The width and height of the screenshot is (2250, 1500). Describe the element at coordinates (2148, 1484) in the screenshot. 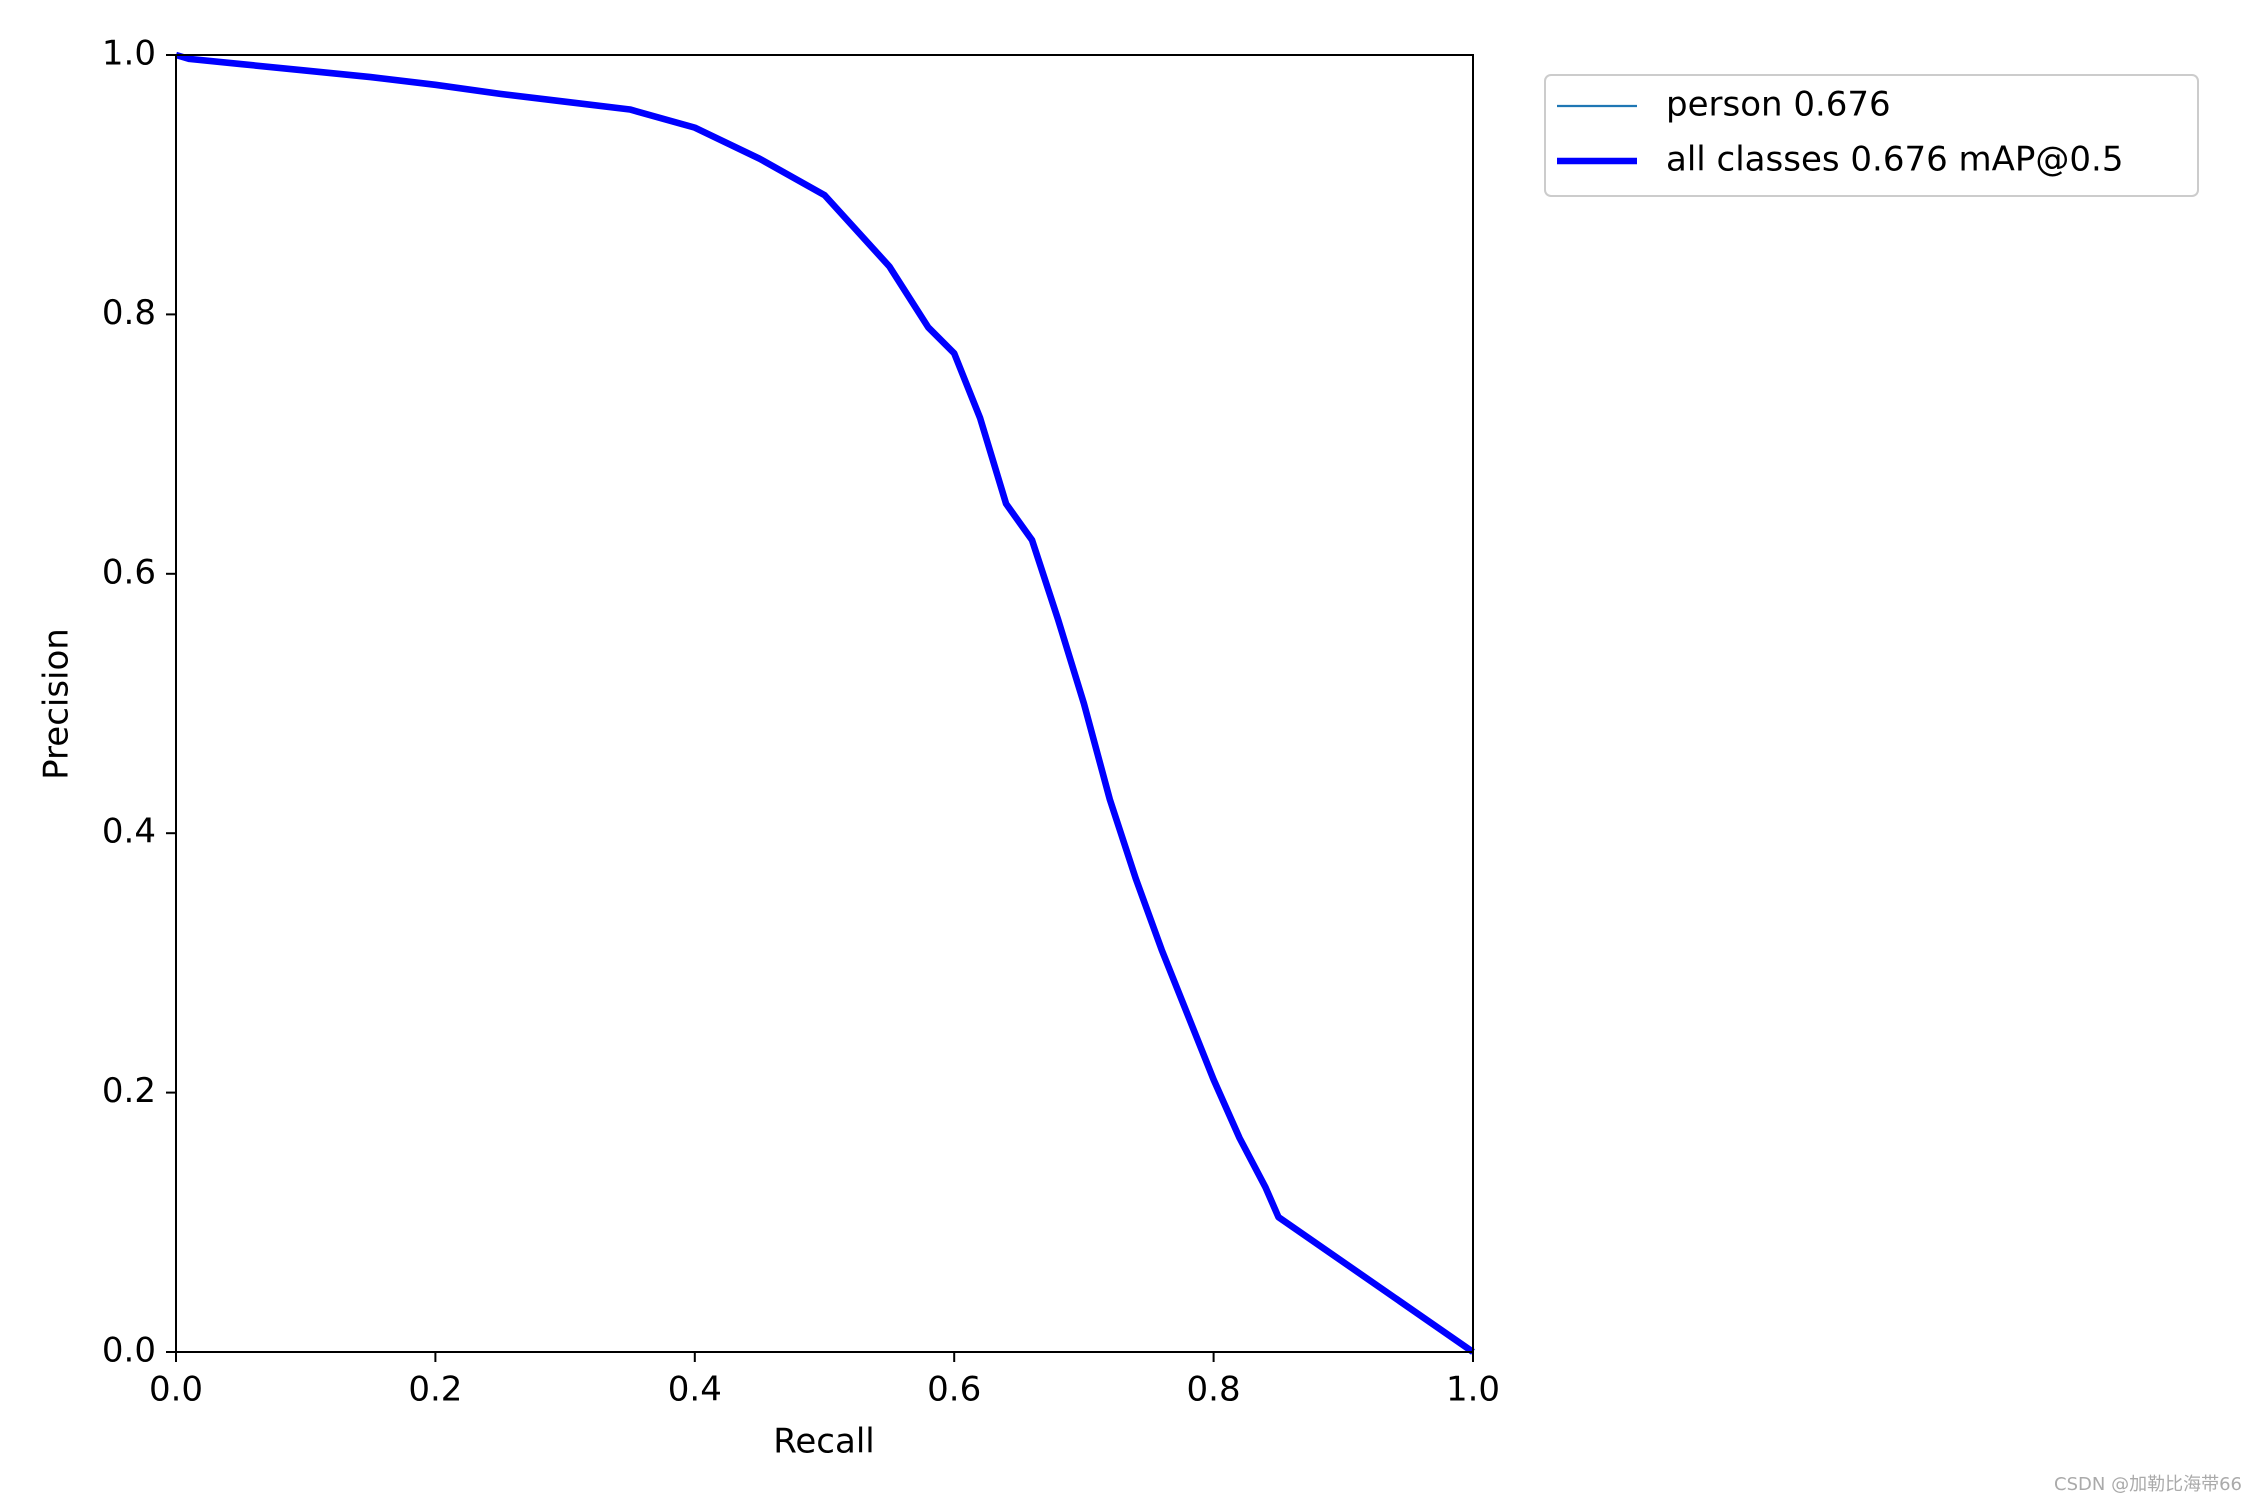

I see `watermark: CSDN @加勒比海带66` at that location.